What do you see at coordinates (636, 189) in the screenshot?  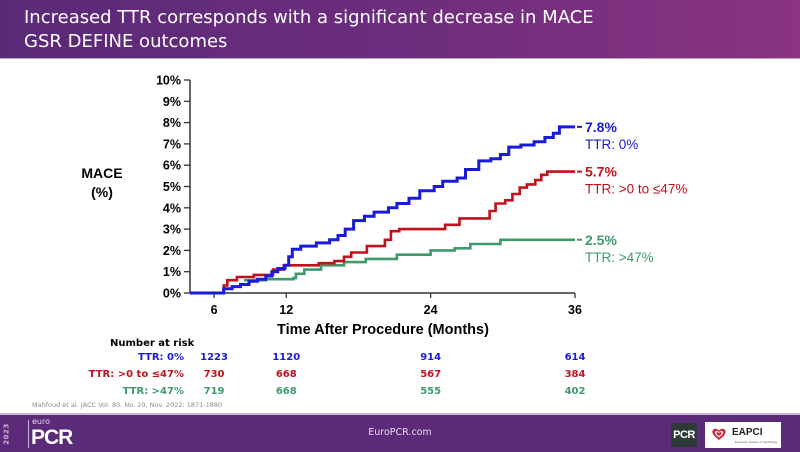 I see `end-series-name: TTR: >0 to ≤47%` at bounding box center [636, 189].